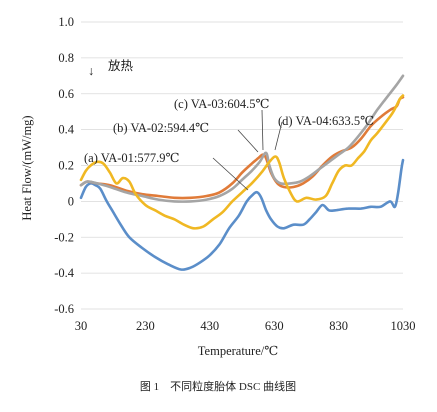  What do you see at coordinates (66, 94) in the screenshot?
I see `y-tick-label: 0.6` at bounding box center [66, 94].